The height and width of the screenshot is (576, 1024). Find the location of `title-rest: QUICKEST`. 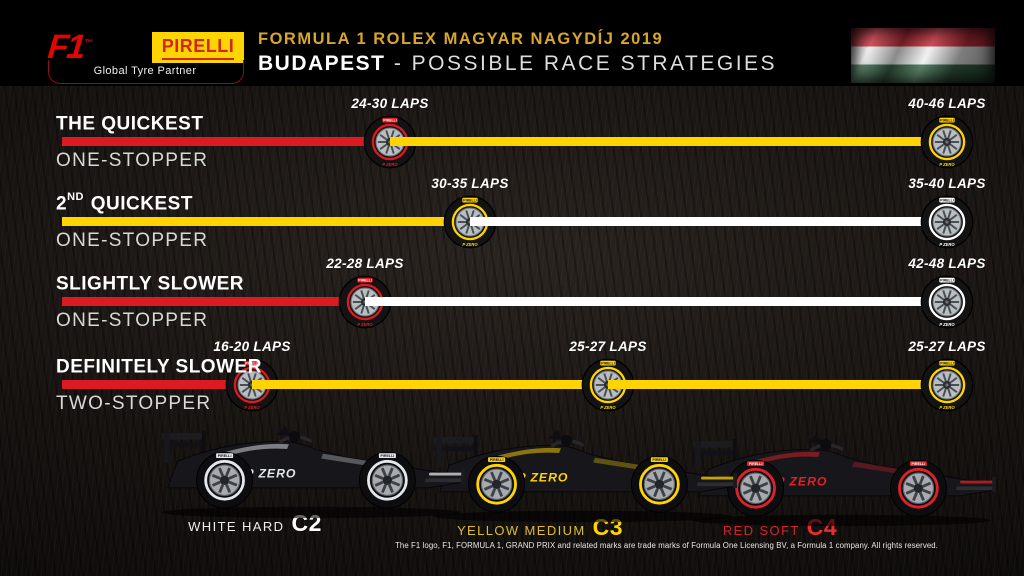

title-rest: QUICKEST is located at coordinates (138, 204).